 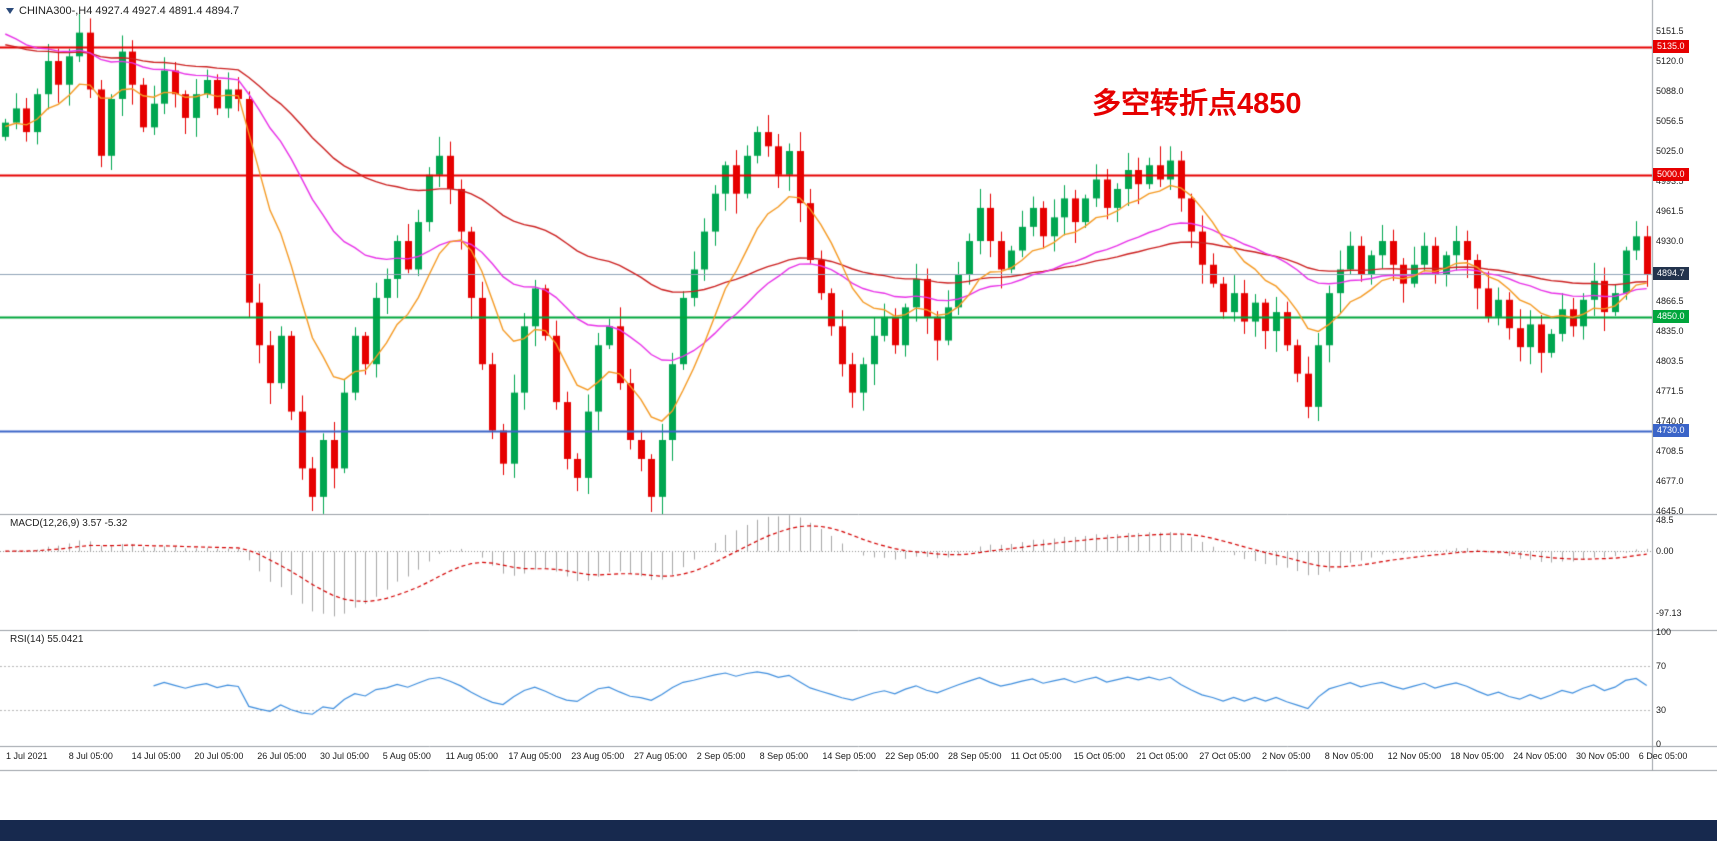 What do you see at coordinates (47, 639) in the screenshot?
I see `rsi-indicator-label: RSI(14) 55.0421` at bounding box center [47, 639].